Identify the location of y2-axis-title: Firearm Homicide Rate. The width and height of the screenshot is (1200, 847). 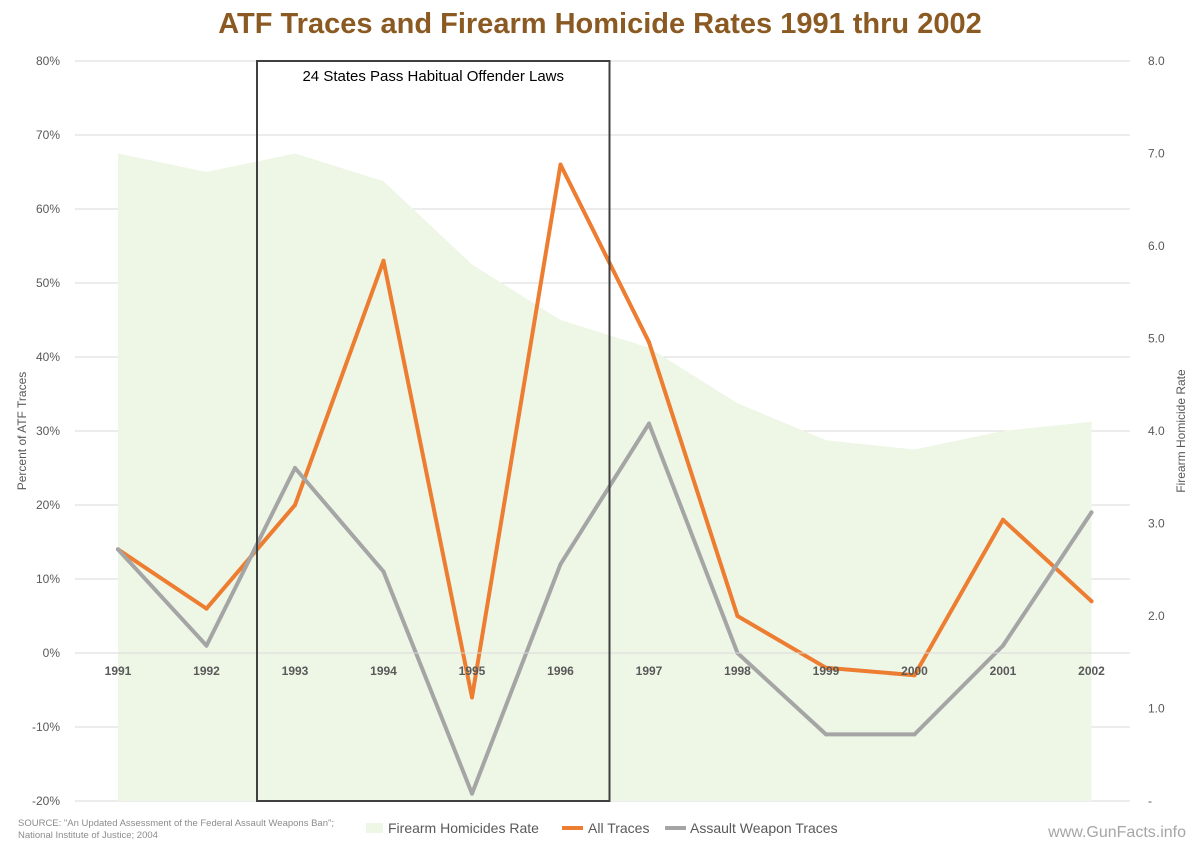
(1181, 431).